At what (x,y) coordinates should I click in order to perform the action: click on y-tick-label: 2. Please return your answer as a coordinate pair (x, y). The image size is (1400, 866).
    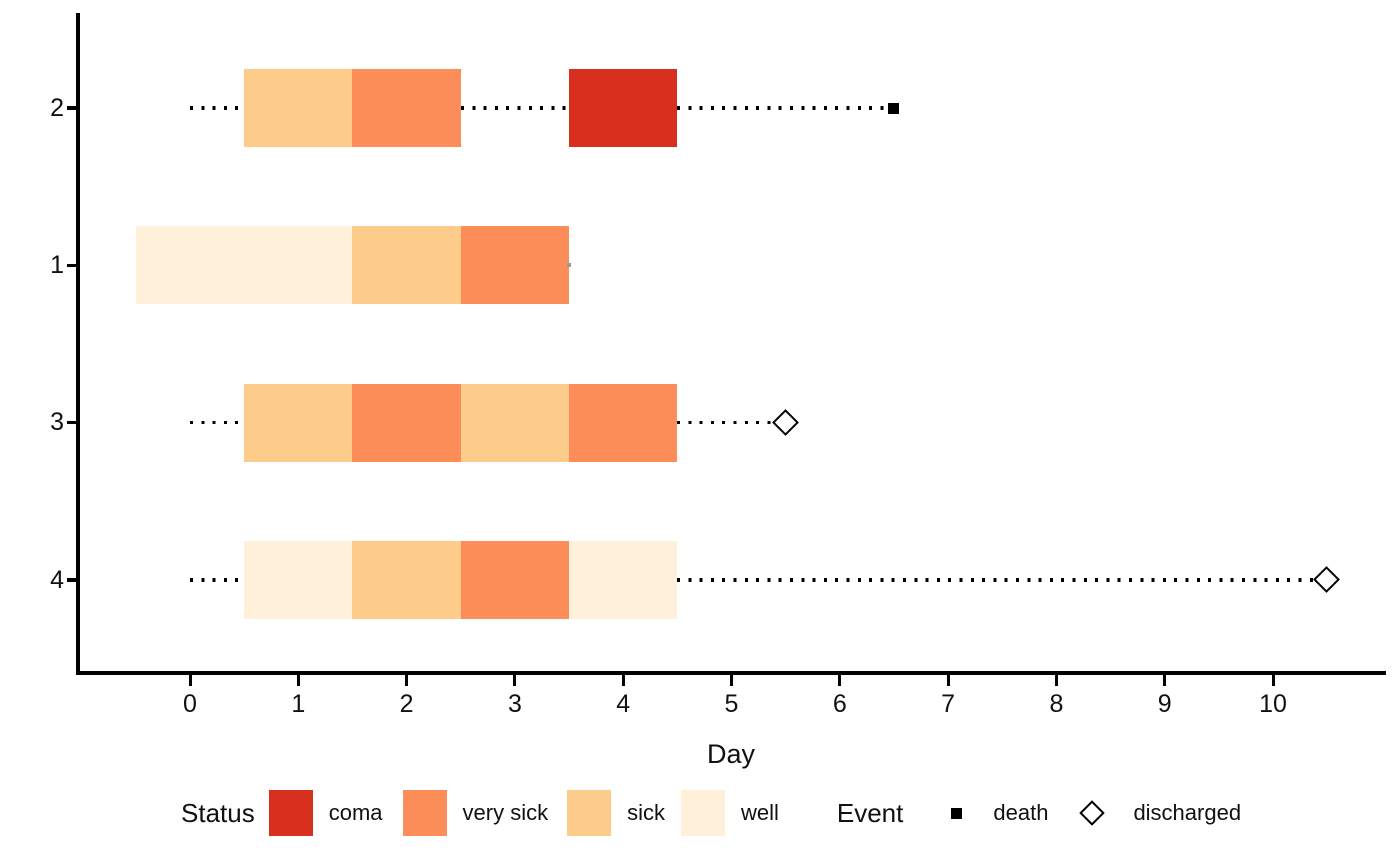
    Looking at the image, I should click on (57, 107).